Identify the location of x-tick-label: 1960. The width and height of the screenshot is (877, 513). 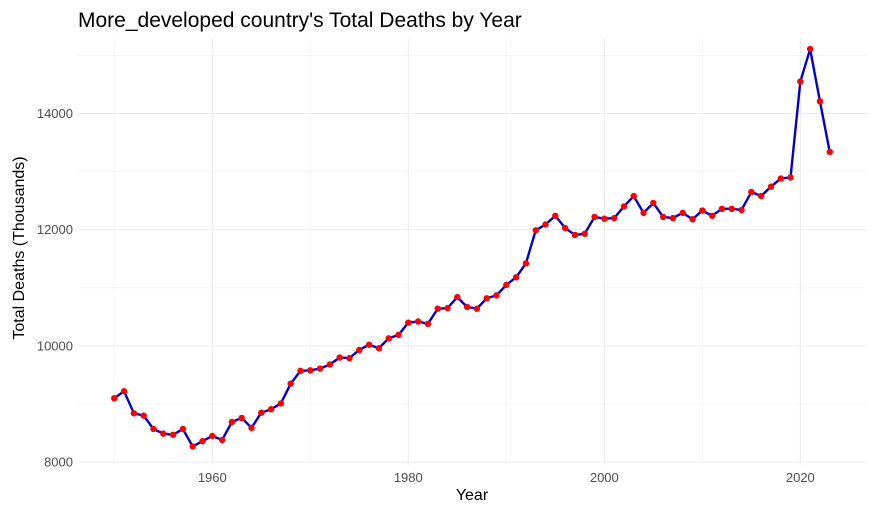
(212, 477).